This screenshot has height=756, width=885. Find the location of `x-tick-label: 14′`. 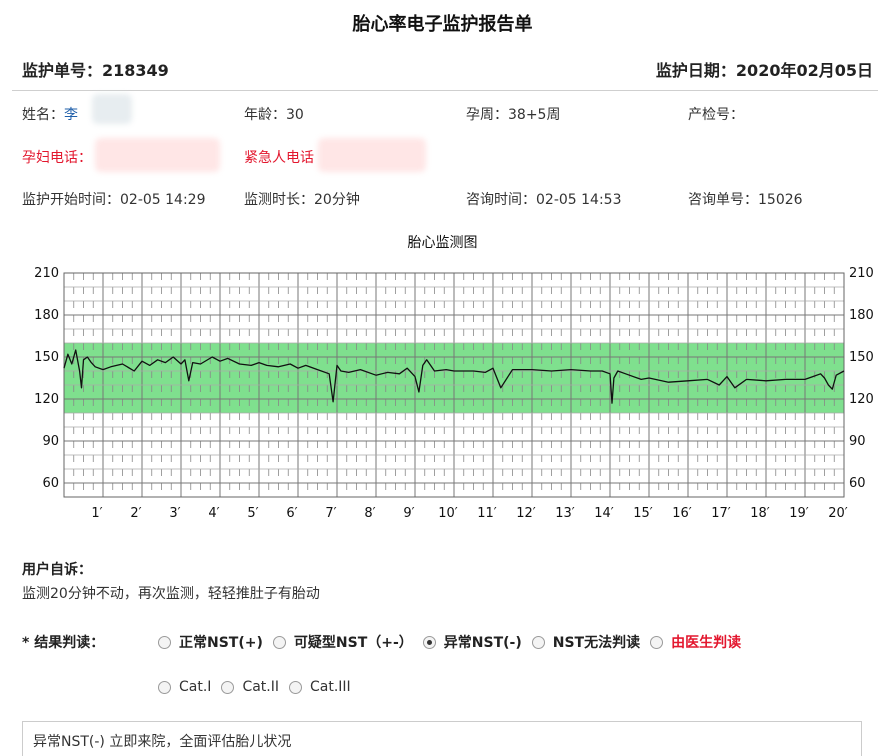

x-tick-label: 14′ is located at coordinates (604, 513).